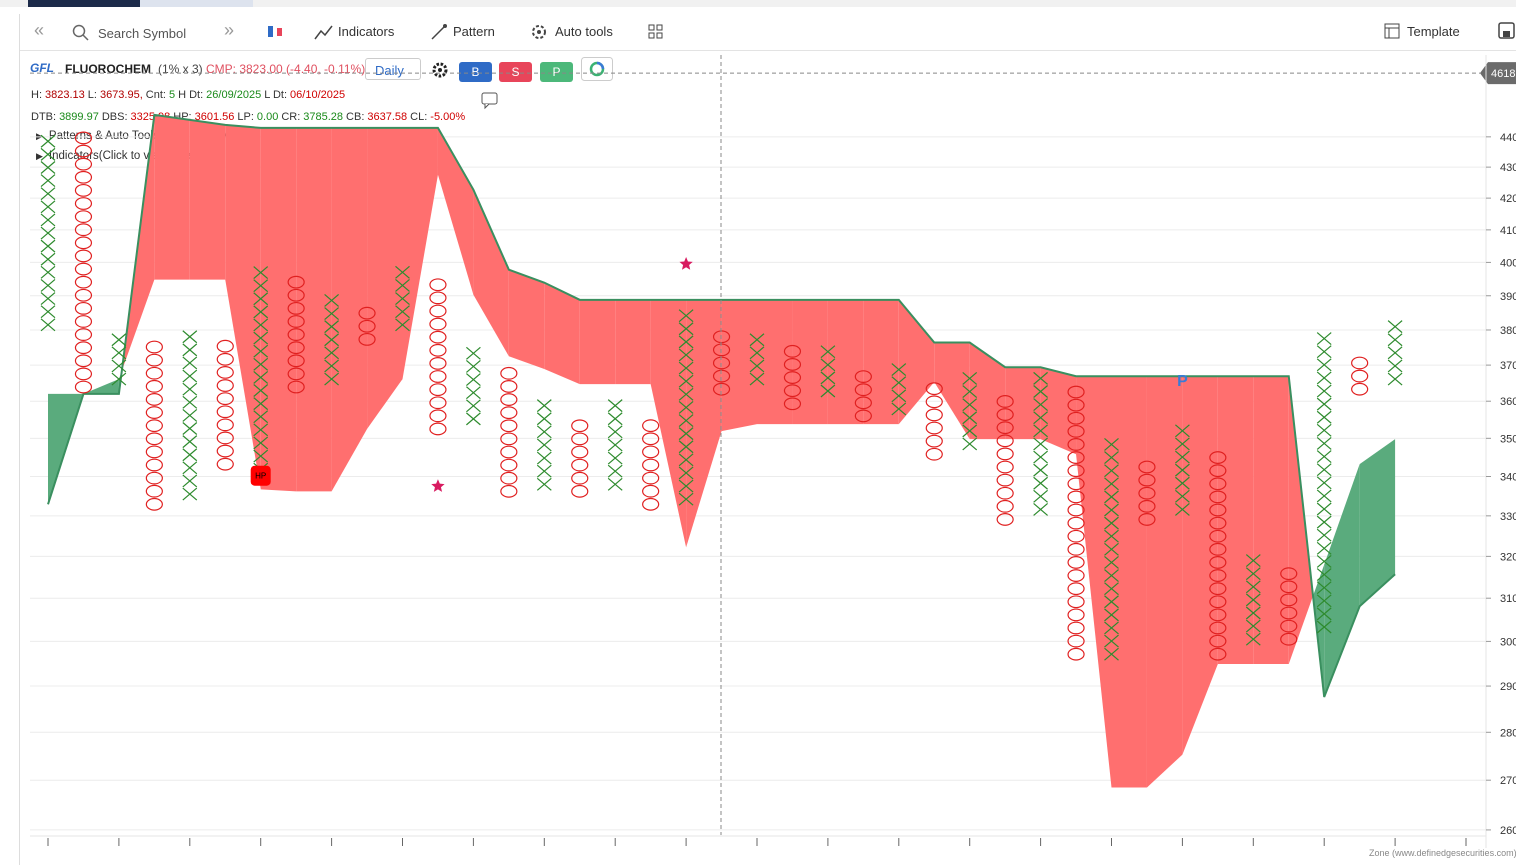 The width and height of the screenshot is (1516, 865). Describe the element at coordinates (44, 117) in the screenshot. I see `info-text: DTB:` at that location.